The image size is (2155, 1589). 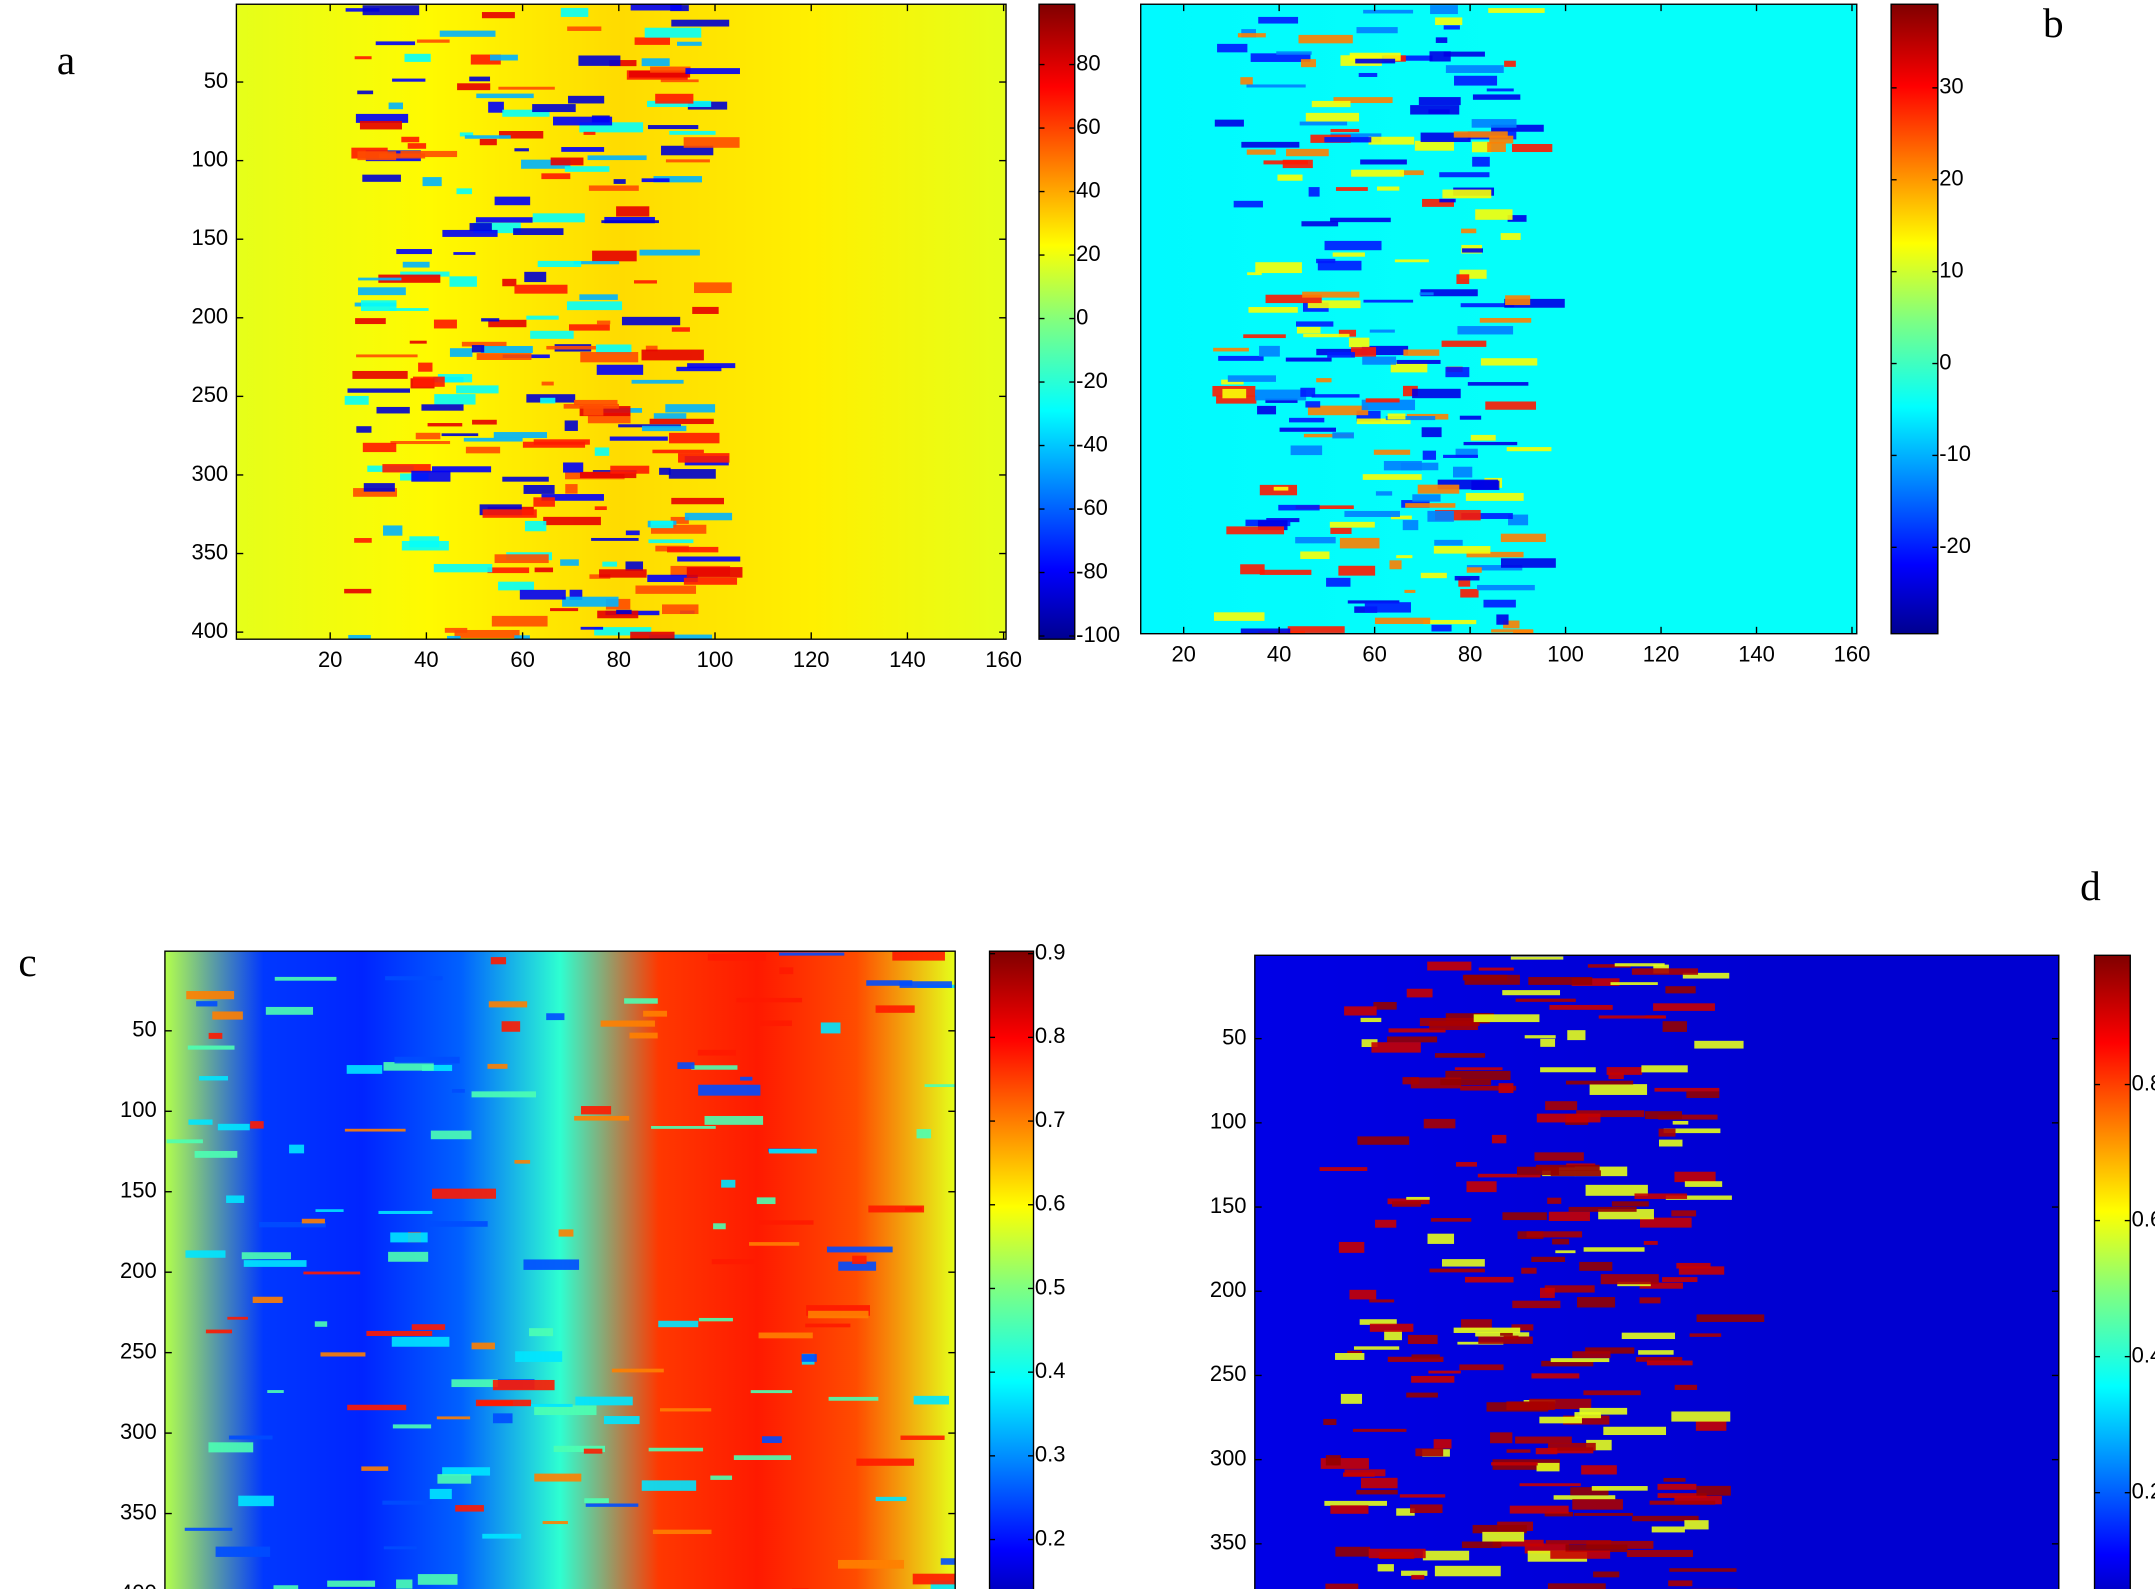 What do you see at coordinates (330, 659) in the screenshot?
I see `x-tick-label: 20` at bounding box center [330, 659].